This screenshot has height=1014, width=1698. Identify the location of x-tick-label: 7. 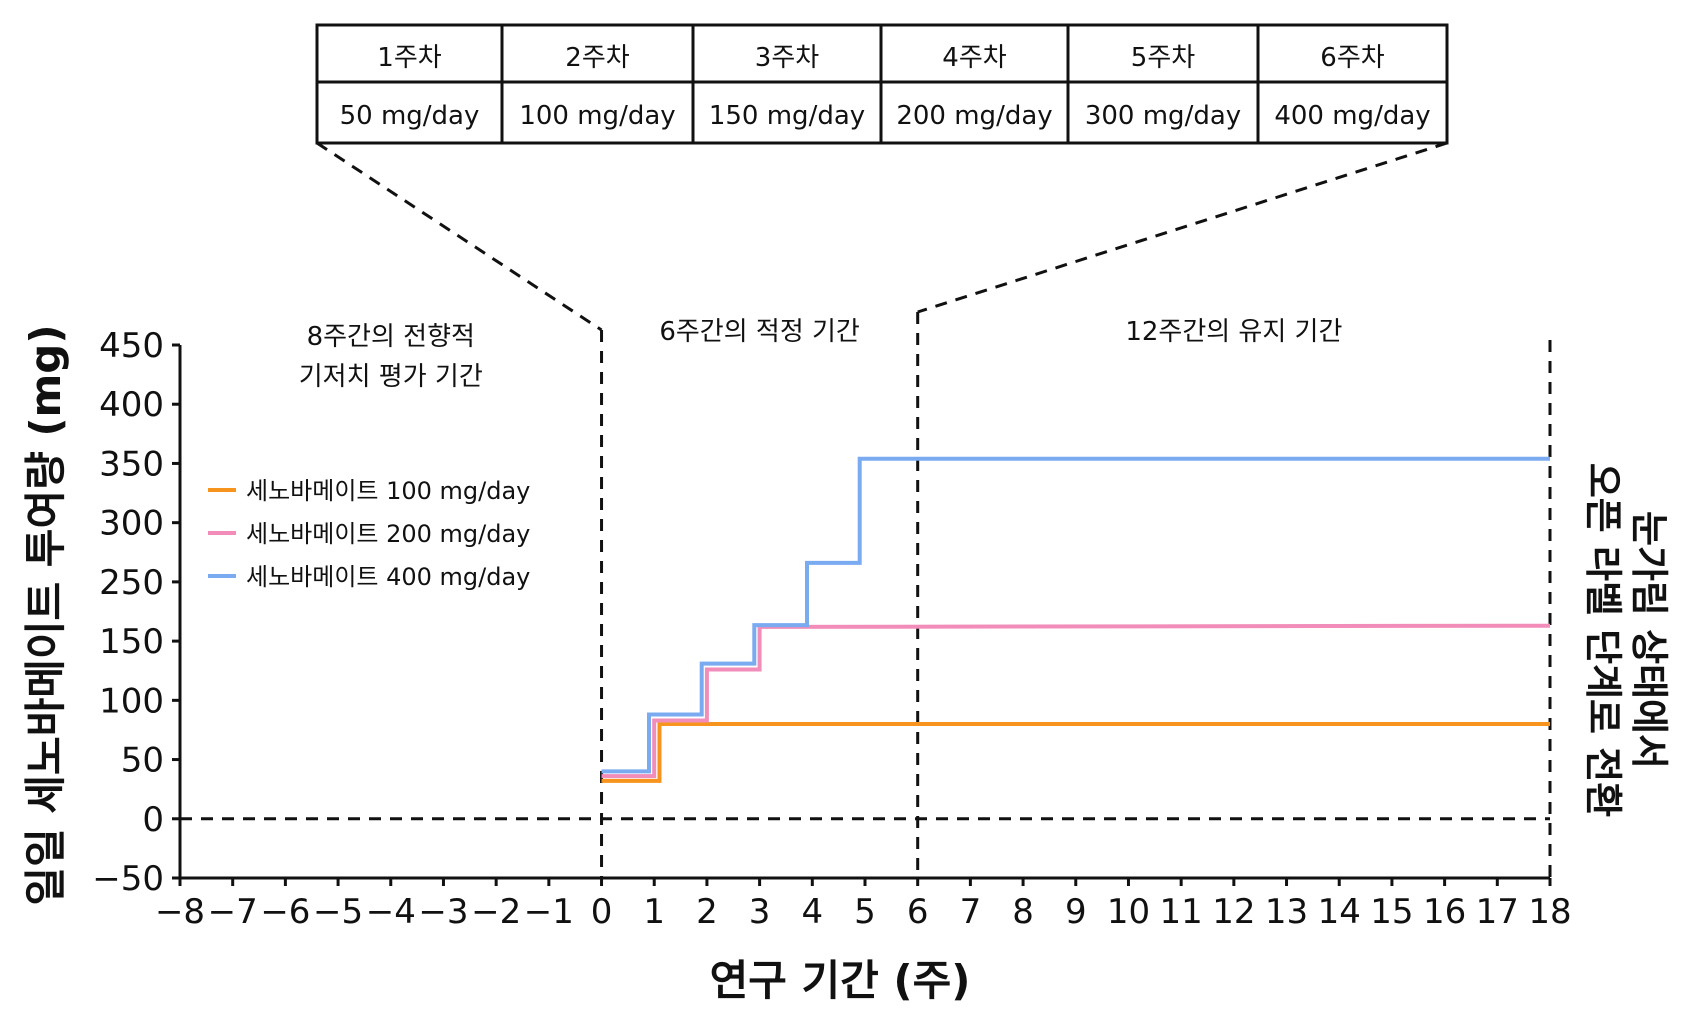
(971, 912).